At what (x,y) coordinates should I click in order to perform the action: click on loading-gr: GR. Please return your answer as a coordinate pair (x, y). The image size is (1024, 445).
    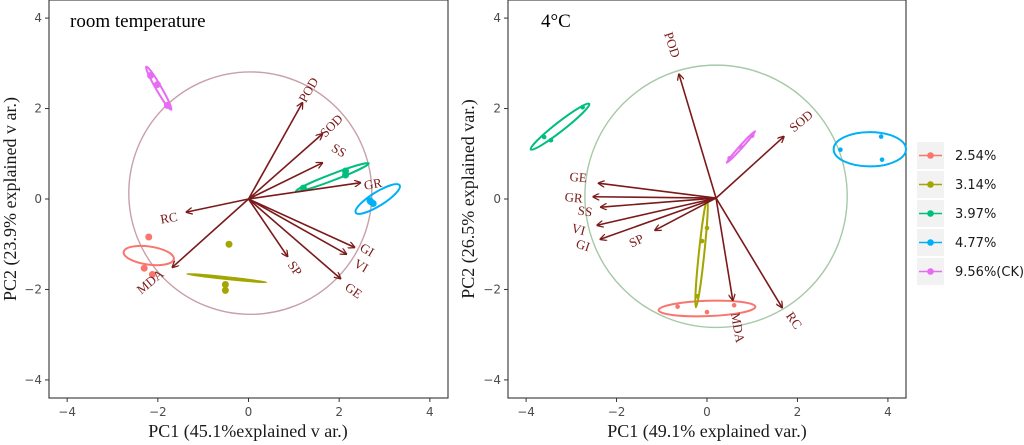
    Looking at the image, I should click on (315, 187).